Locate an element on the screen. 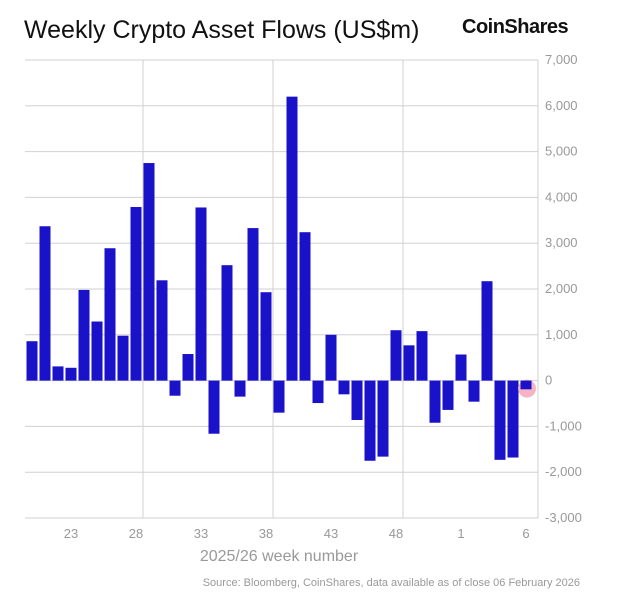 The height and width of the screenshot is (600, 642). y-tick-label: 3,000 is located at coordinates (561, 242).